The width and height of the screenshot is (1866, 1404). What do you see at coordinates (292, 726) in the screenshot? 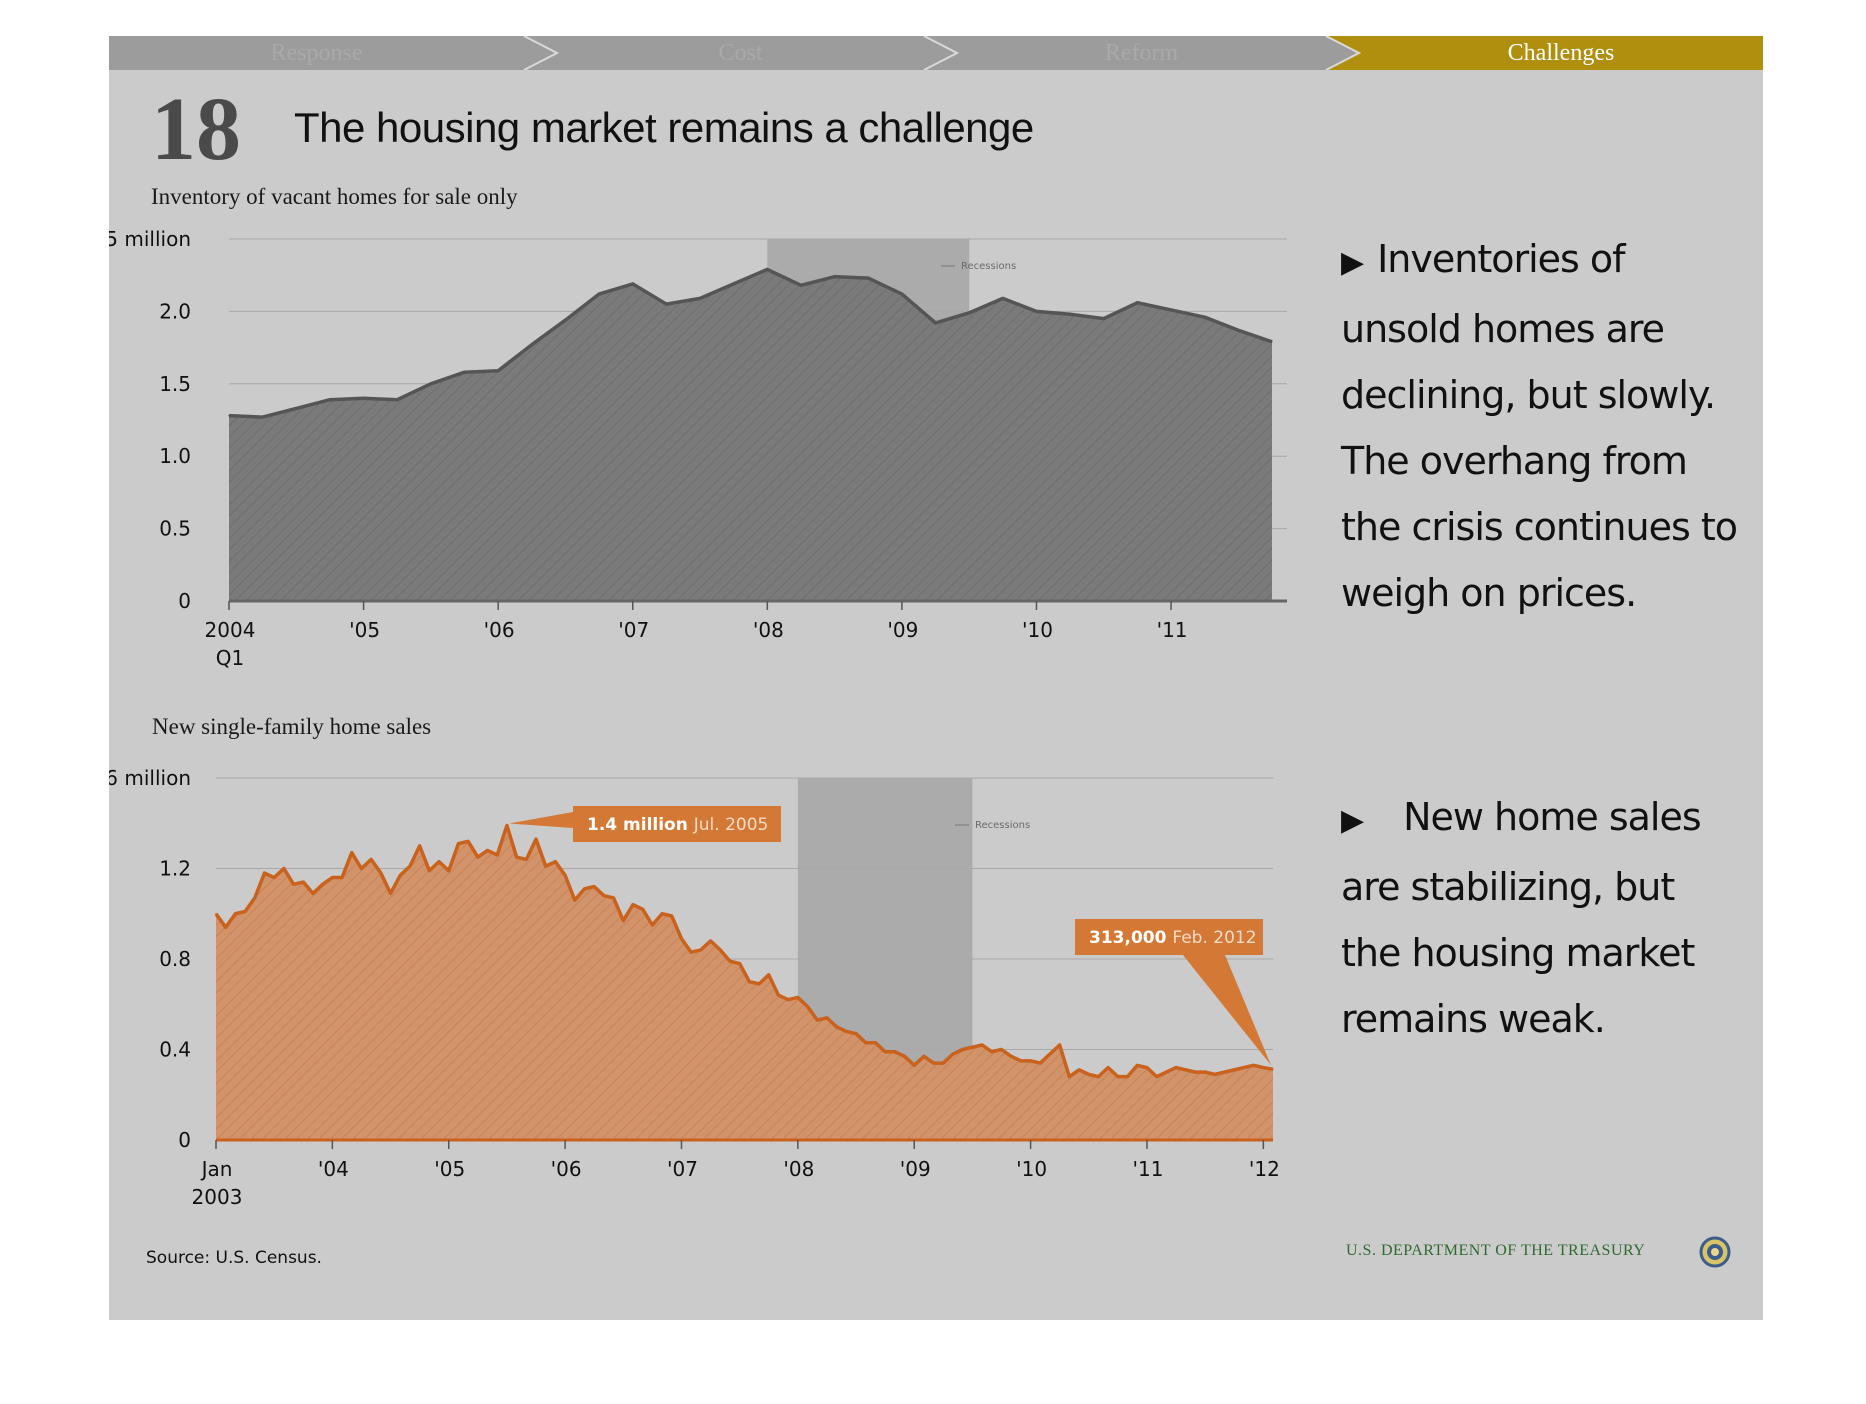
I see `sales-chart-title: New single-family home sales` at bounding box center [292, 726].